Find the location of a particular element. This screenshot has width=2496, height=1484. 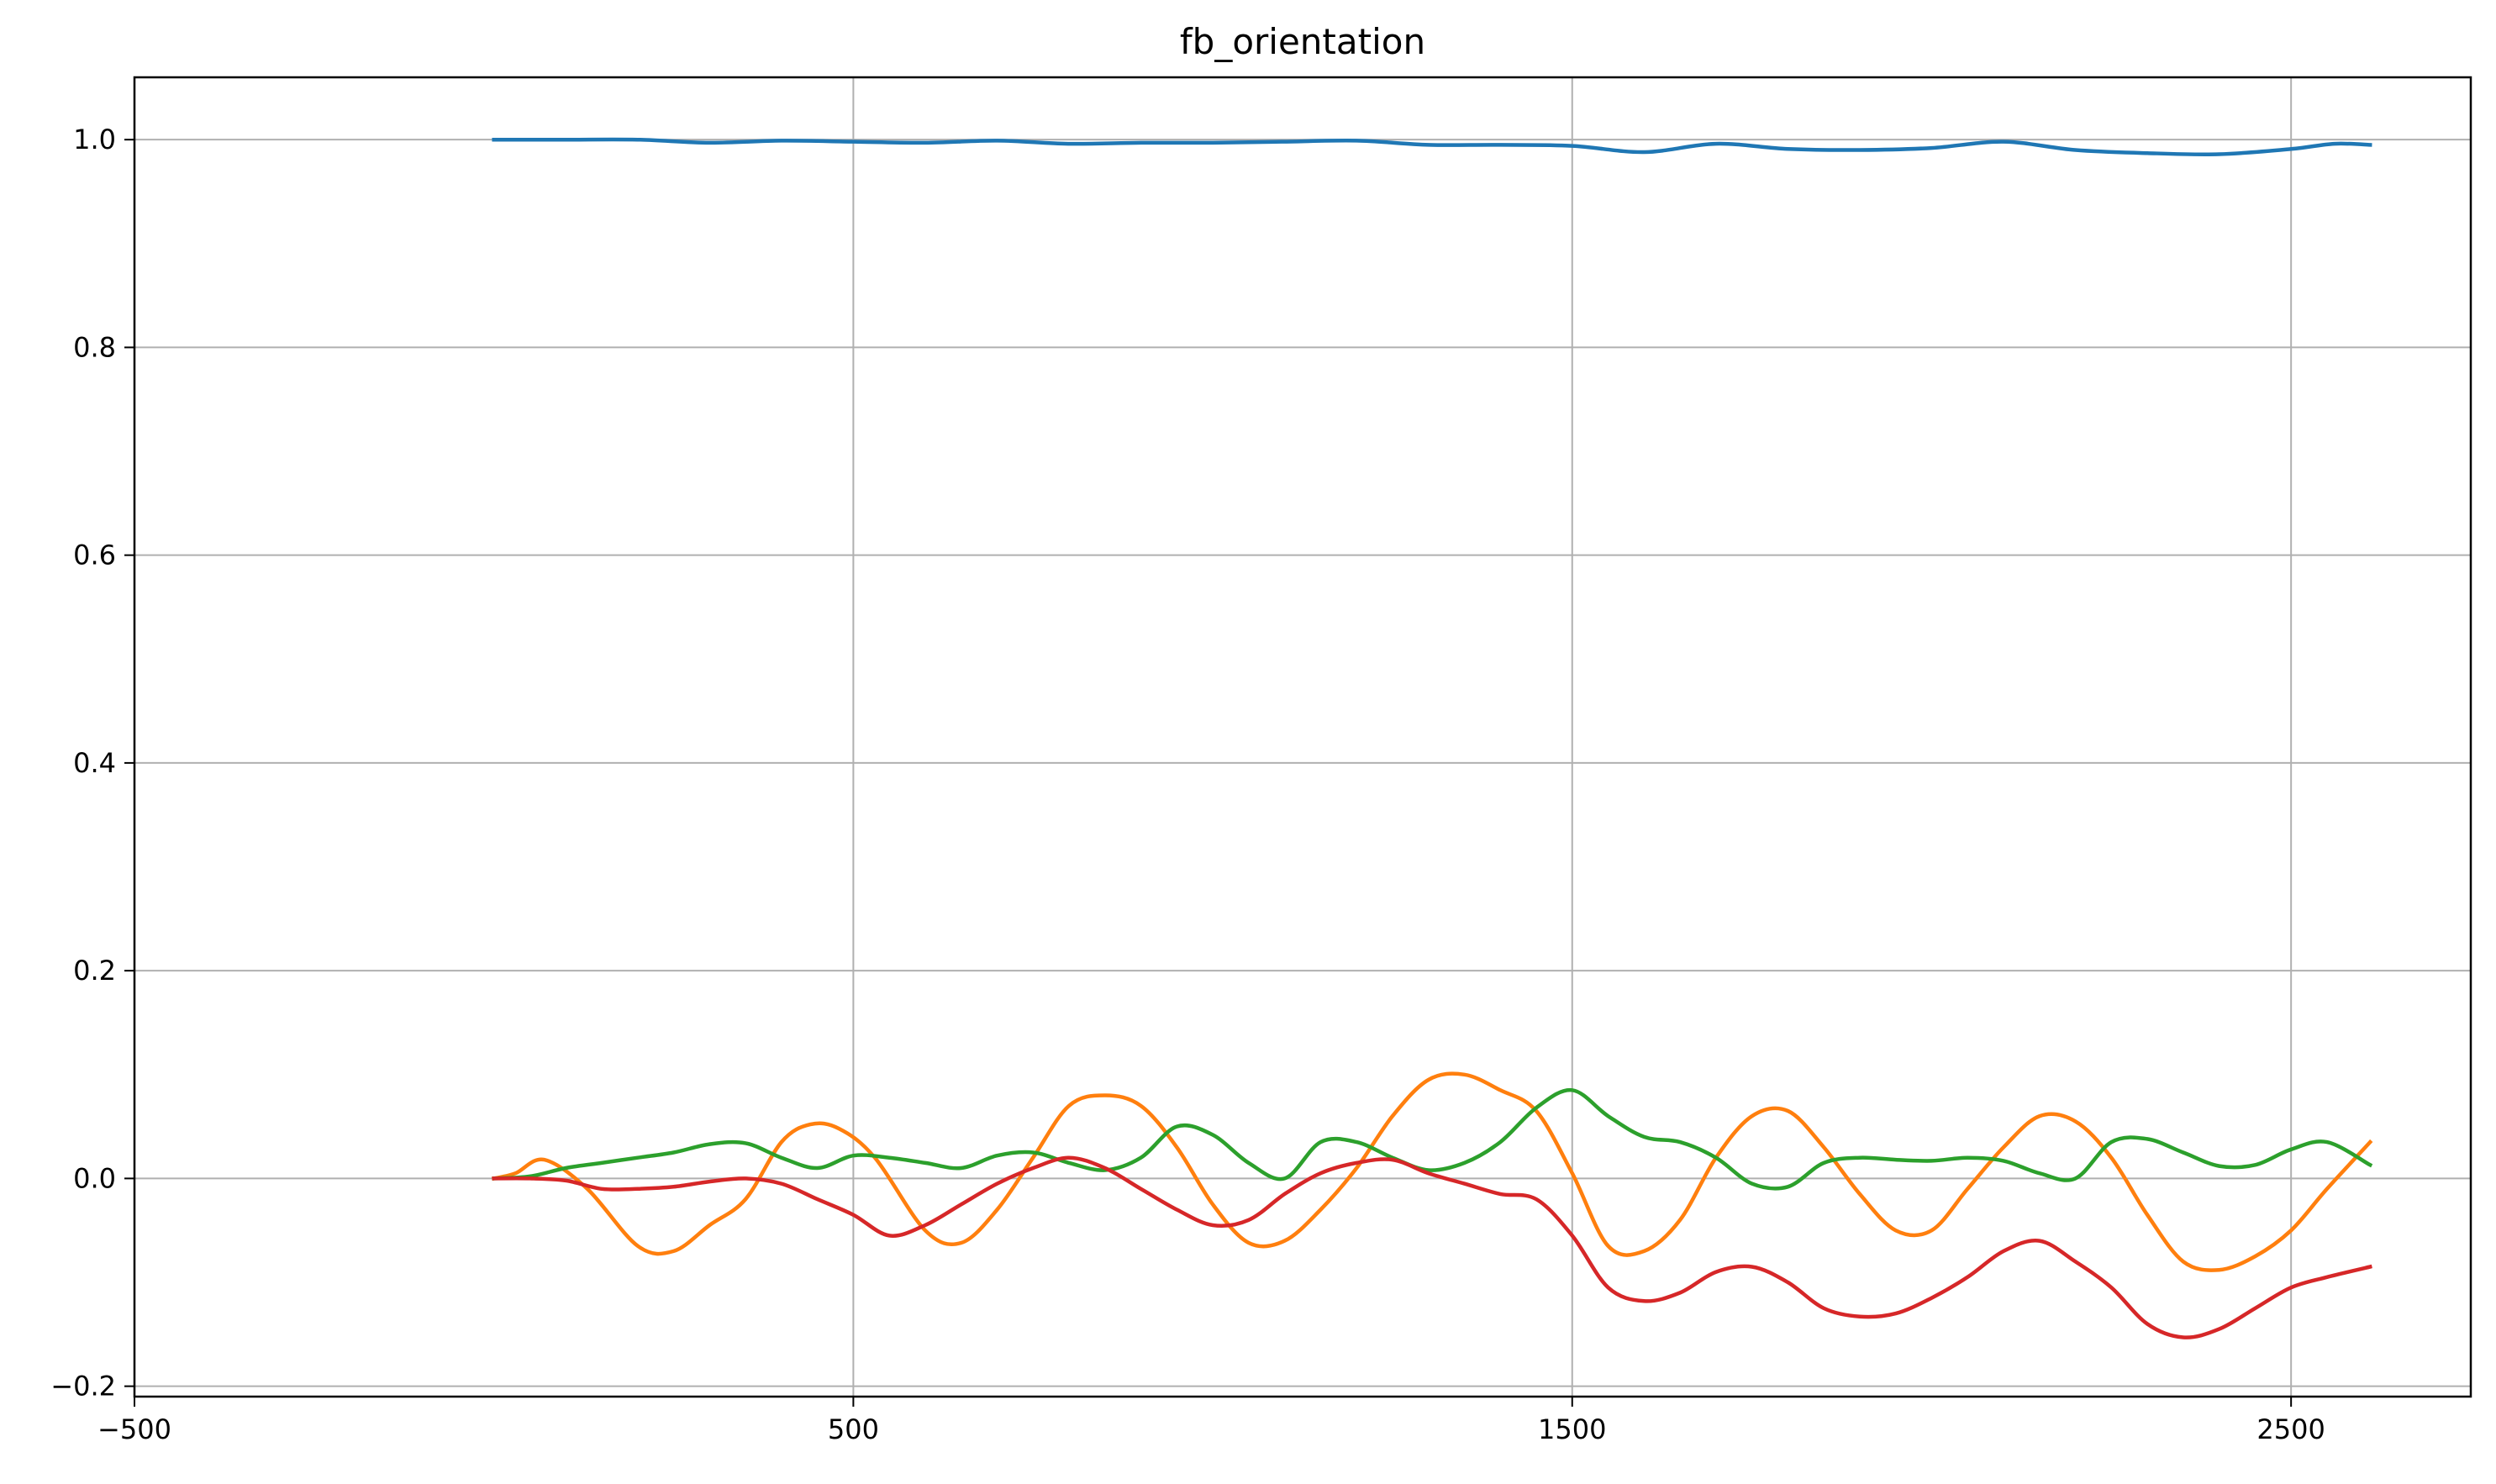

x-tick-label: 500 is located at coordinates (853, 1429).